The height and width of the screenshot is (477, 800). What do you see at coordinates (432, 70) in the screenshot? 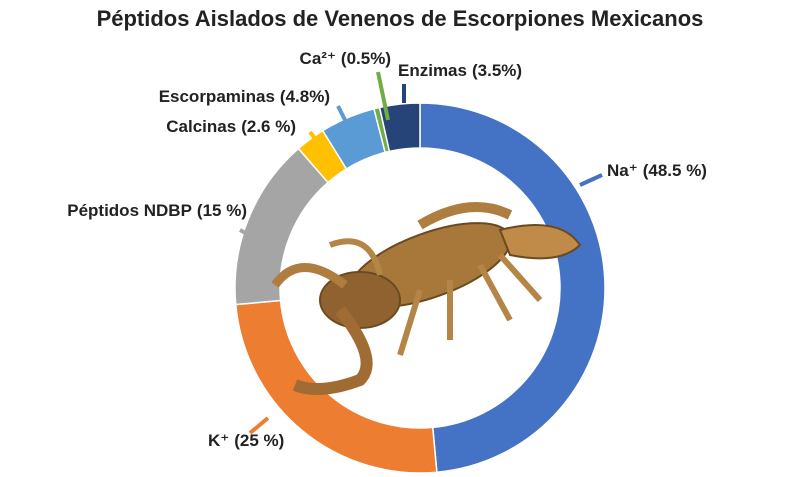
I see `category-label: Enzimas` at bounding box center [432, 70].